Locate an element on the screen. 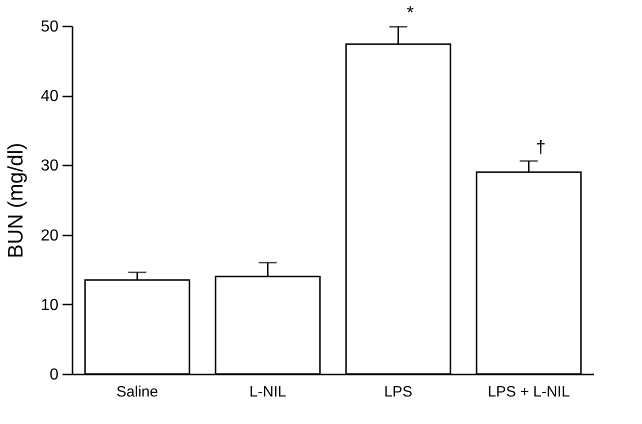  y-tick-label: 40 is located at coordinates (49, 97).